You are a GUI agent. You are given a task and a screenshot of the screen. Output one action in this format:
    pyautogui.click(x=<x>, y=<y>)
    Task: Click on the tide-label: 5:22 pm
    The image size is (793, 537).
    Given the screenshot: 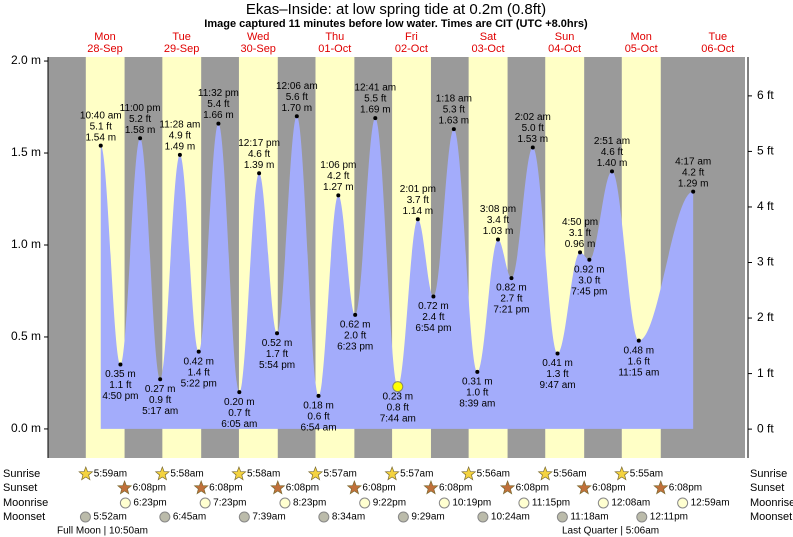 What is the action you would take?
    pyautogui.click(x=199, y=383)
    